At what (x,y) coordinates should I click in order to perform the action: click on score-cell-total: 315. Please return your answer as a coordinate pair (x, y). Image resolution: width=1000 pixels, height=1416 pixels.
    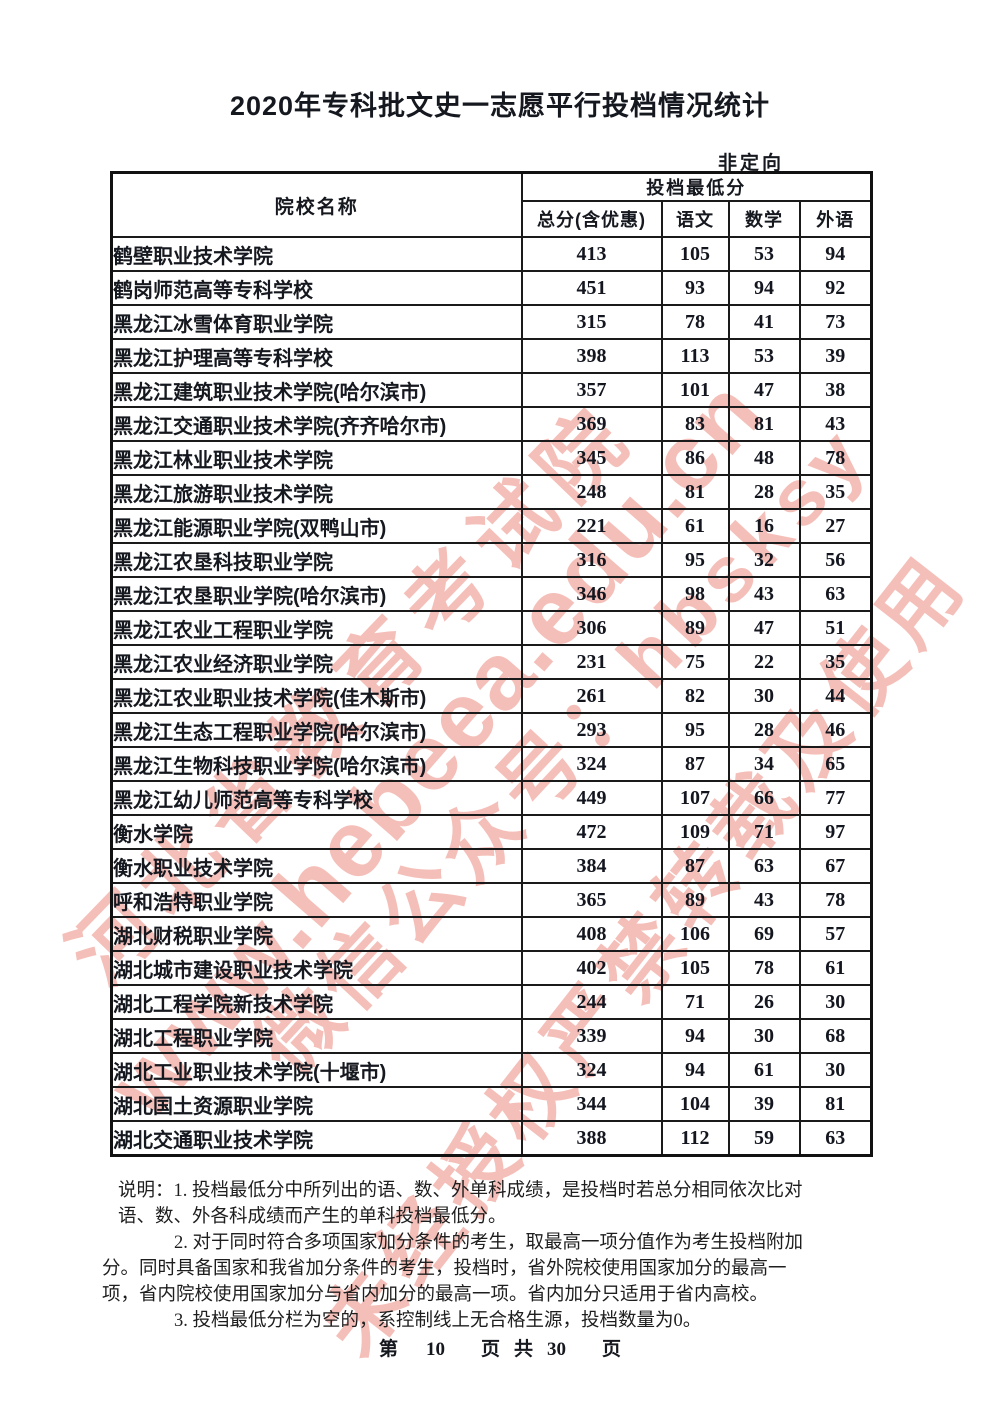
    Looking at the image, I should click on (591, 322).